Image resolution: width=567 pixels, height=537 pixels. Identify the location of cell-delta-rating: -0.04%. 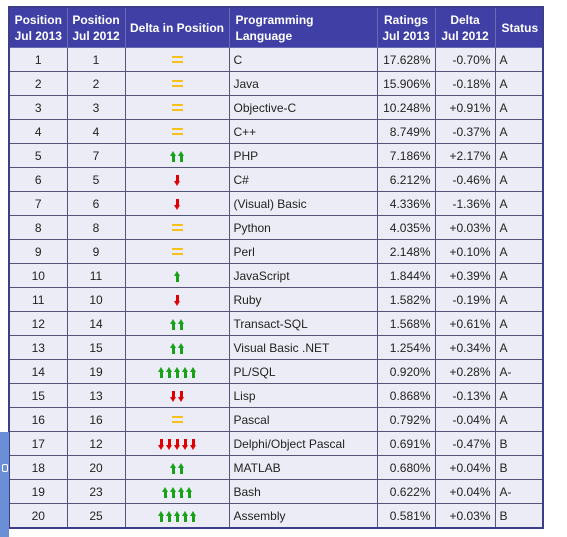
(465, 419).